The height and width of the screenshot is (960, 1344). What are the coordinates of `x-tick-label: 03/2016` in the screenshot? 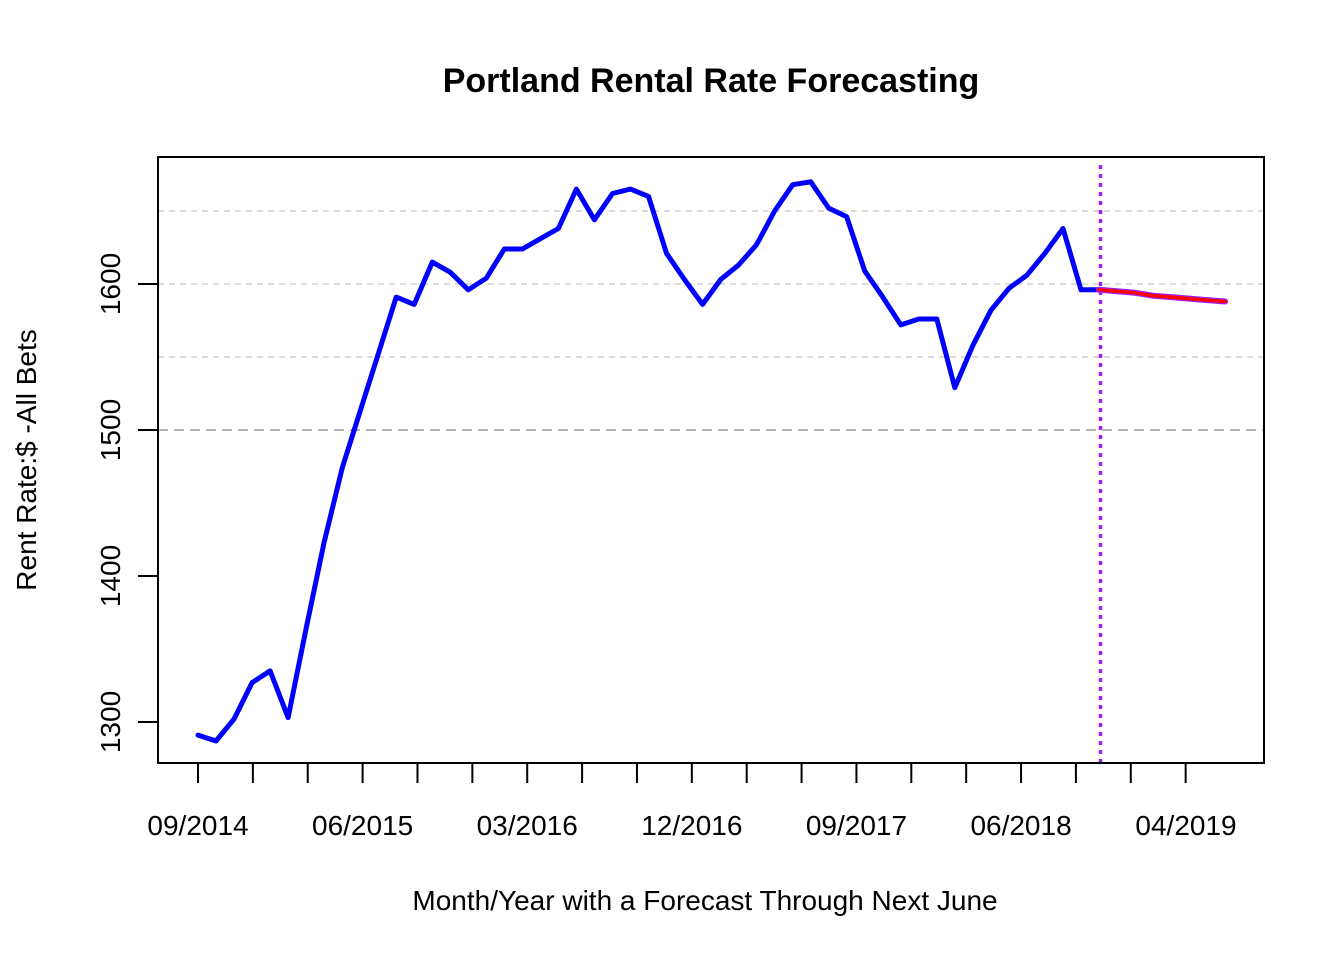 It's located at (527, 825).